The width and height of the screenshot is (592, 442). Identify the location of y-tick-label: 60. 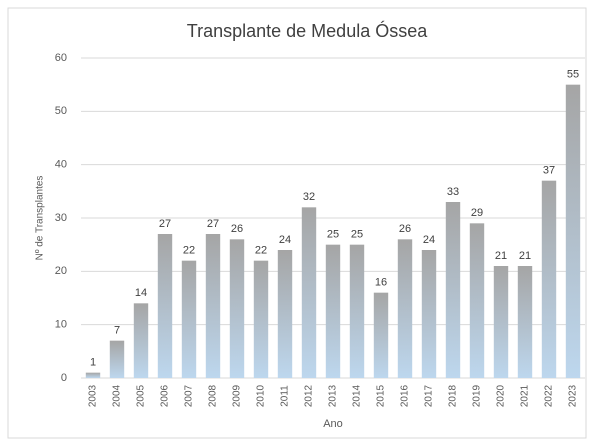
(61, 58).